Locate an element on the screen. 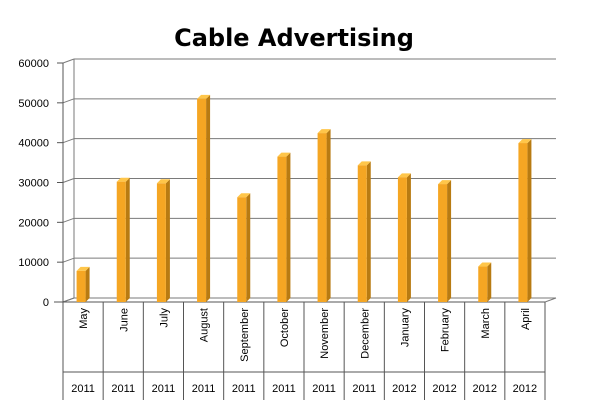 Image resolution: width=597 pixels, height=418 pixels. x-tick-label: July is located at coordinates (164, 318).